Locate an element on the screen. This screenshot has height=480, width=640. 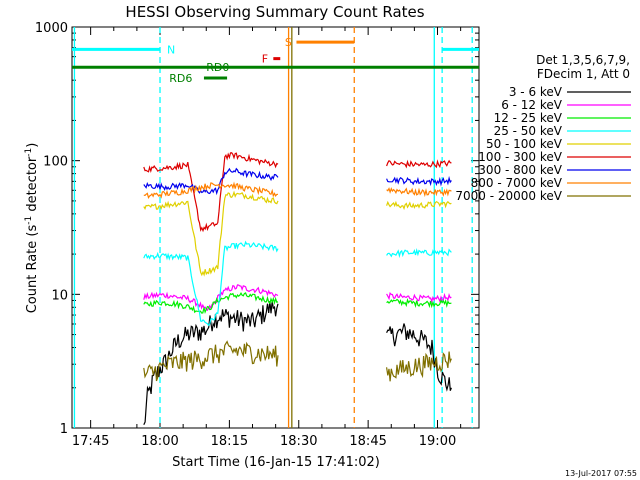
legend-label: 3 - 6 keV is located at coordinates (536, 92).